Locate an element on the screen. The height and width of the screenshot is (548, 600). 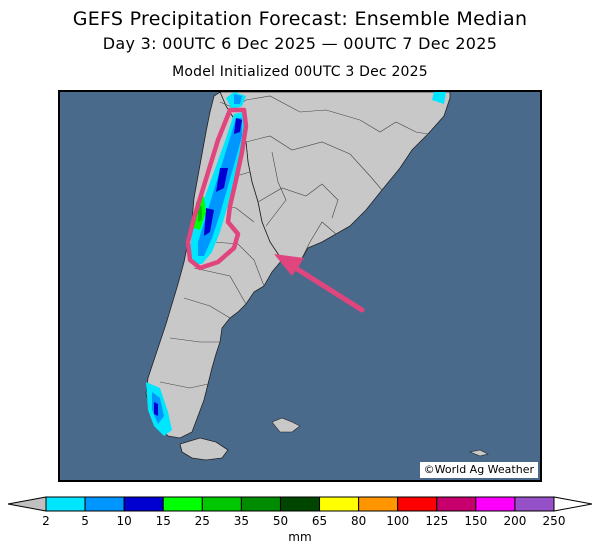
colorbar-tick-label: 125 is located at coordinates (437, 521).